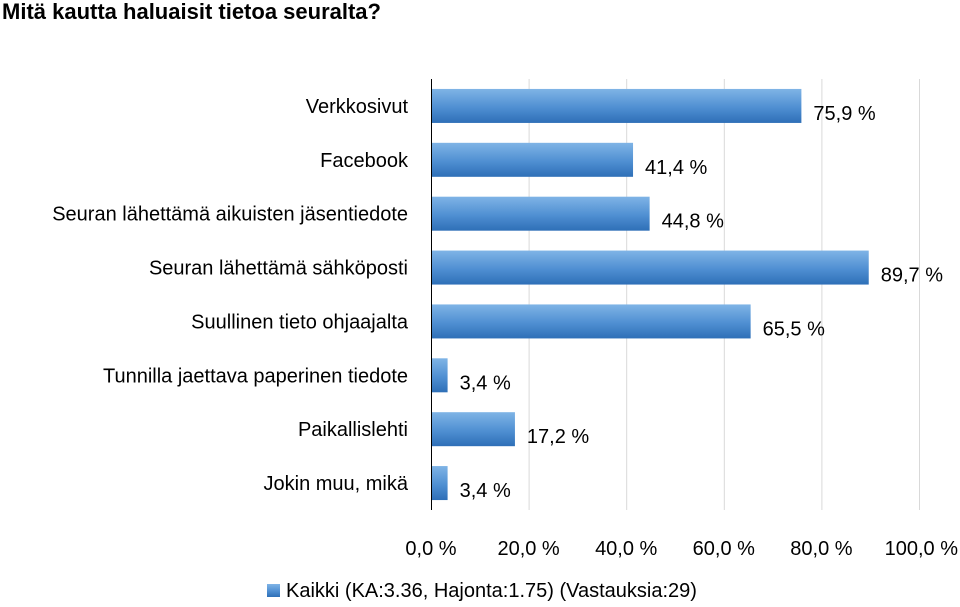  Describe the element at coordinates (821, 549) in the screenshot. I see `x-tick-label-80: 80,0 %` at that location.